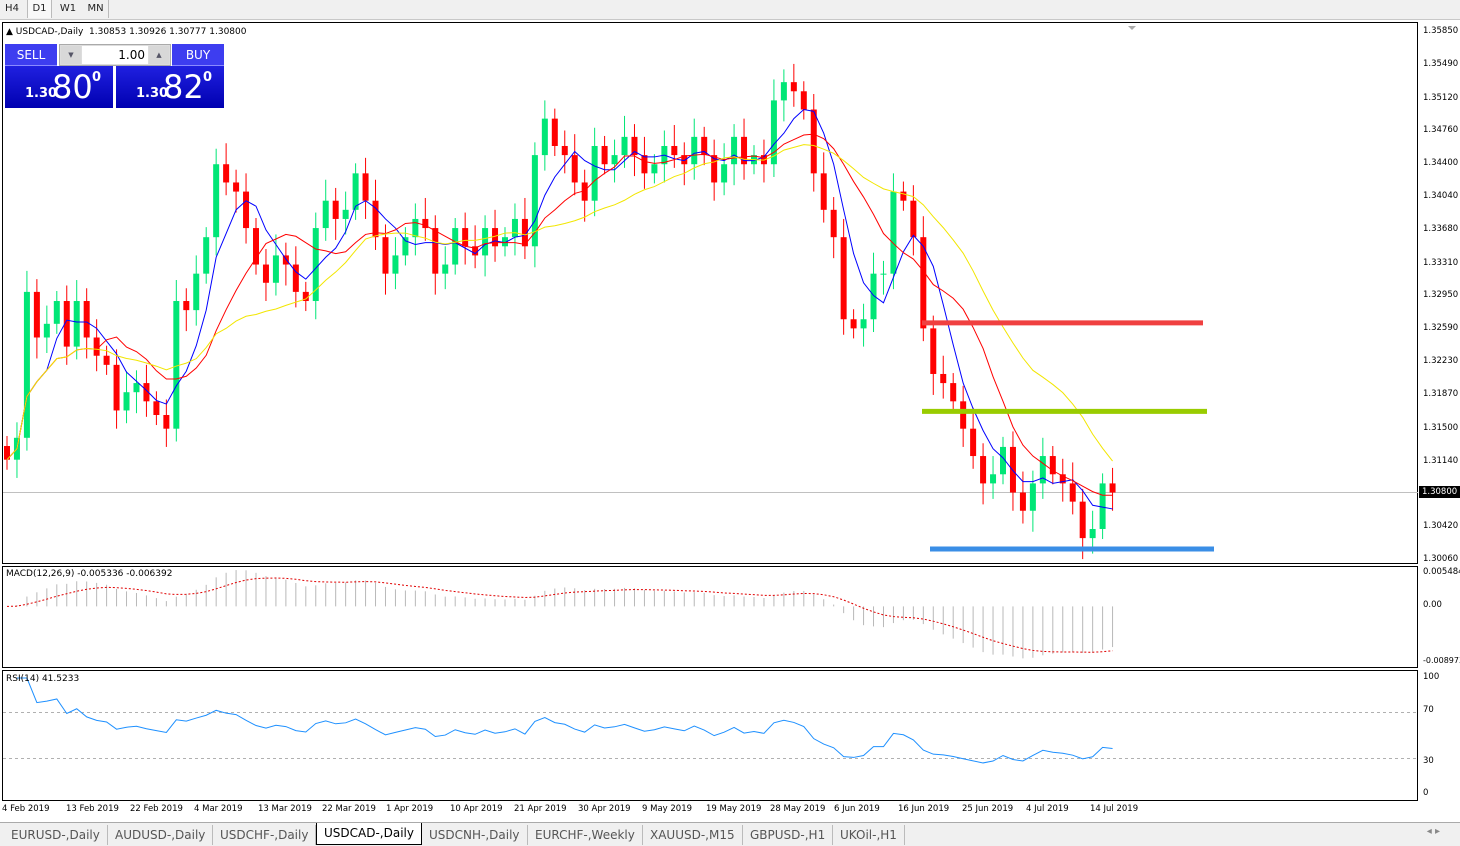 The width and height of the screenshot is (1460, 846). I want to click on sell-price: 1.30 80 0, so click(59, 87).